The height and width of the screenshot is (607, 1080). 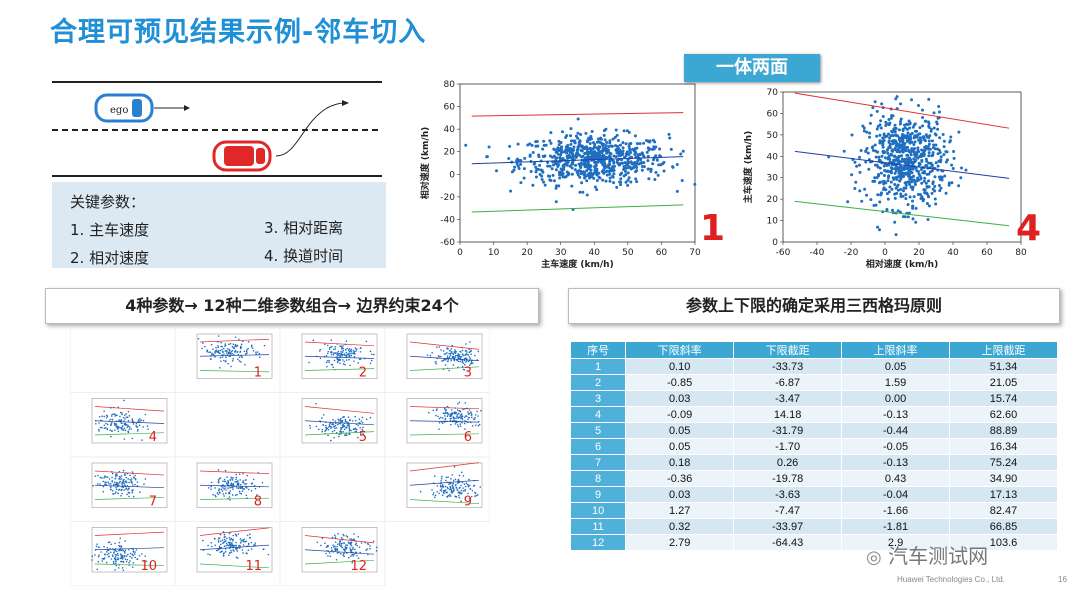 What do you see at coordinates (123, 553) in the screenshot?
I see `thumbnail-chart-10: 10` at bounding box center [123, 553].